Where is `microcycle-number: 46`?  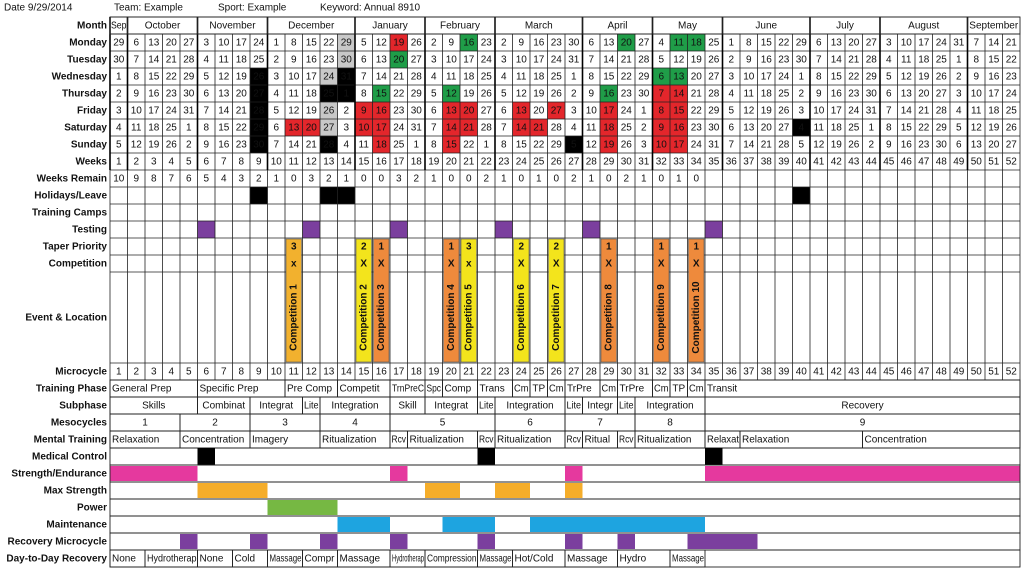 microcycle-number: 46 is located at coordinates (907, 372).